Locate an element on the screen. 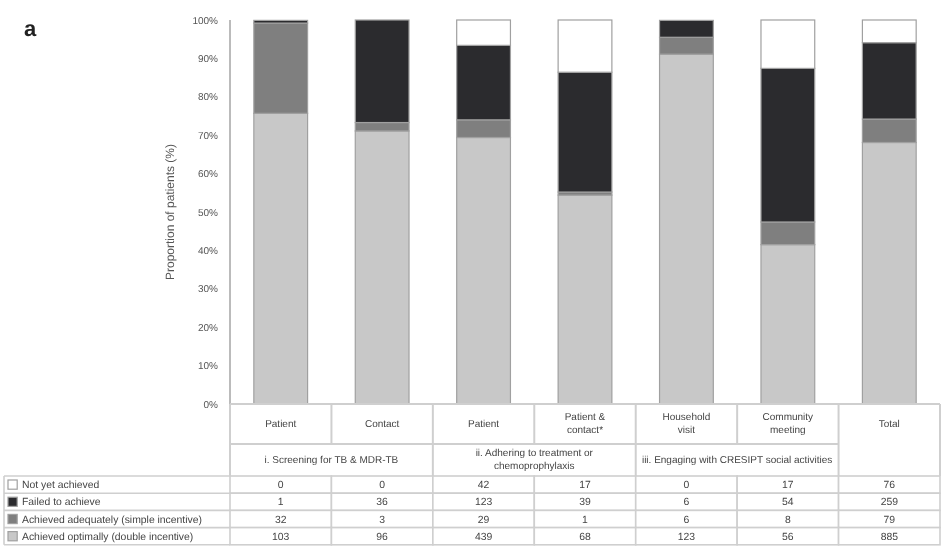 Image resolution: width=952 pixels, height=550 pixels. bar is located at coordinates (382, 71).